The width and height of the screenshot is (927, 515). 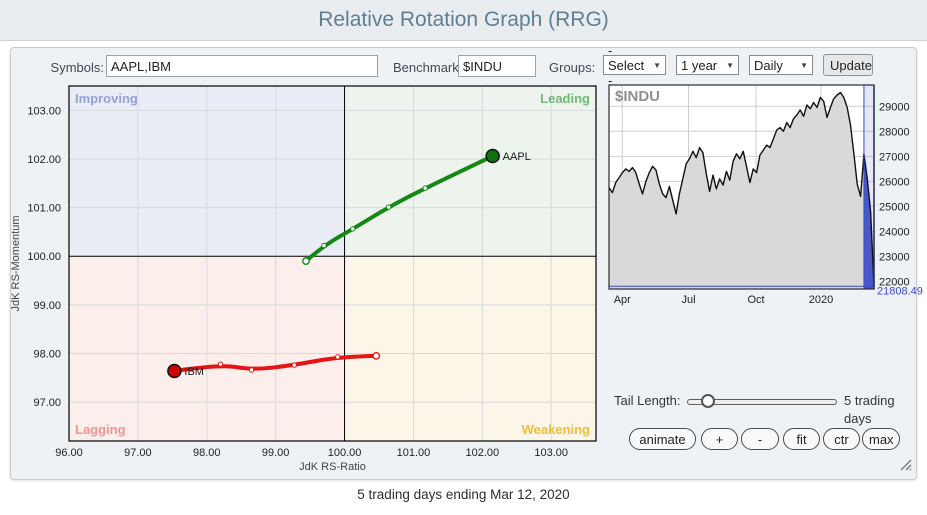 What do you see at coordinates (626, 65) in the screenshot?
I see `groups-select-value: - Select -` at bounding box center [626, 65].